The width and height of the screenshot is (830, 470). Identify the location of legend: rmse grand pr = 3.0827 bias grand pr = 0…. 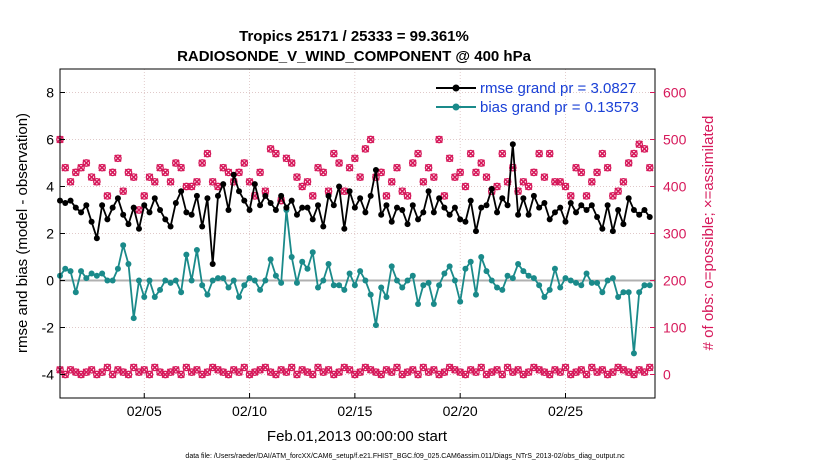
(537, 98).